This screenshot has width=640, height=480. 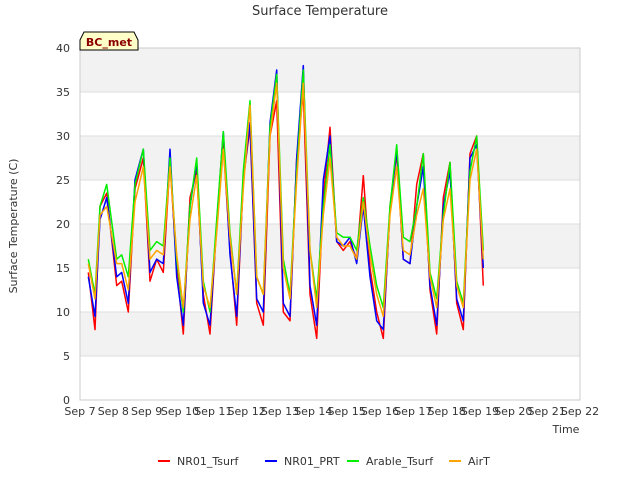 I want to click on x-tick-label: Sep 7, so click(x=79, y=411).